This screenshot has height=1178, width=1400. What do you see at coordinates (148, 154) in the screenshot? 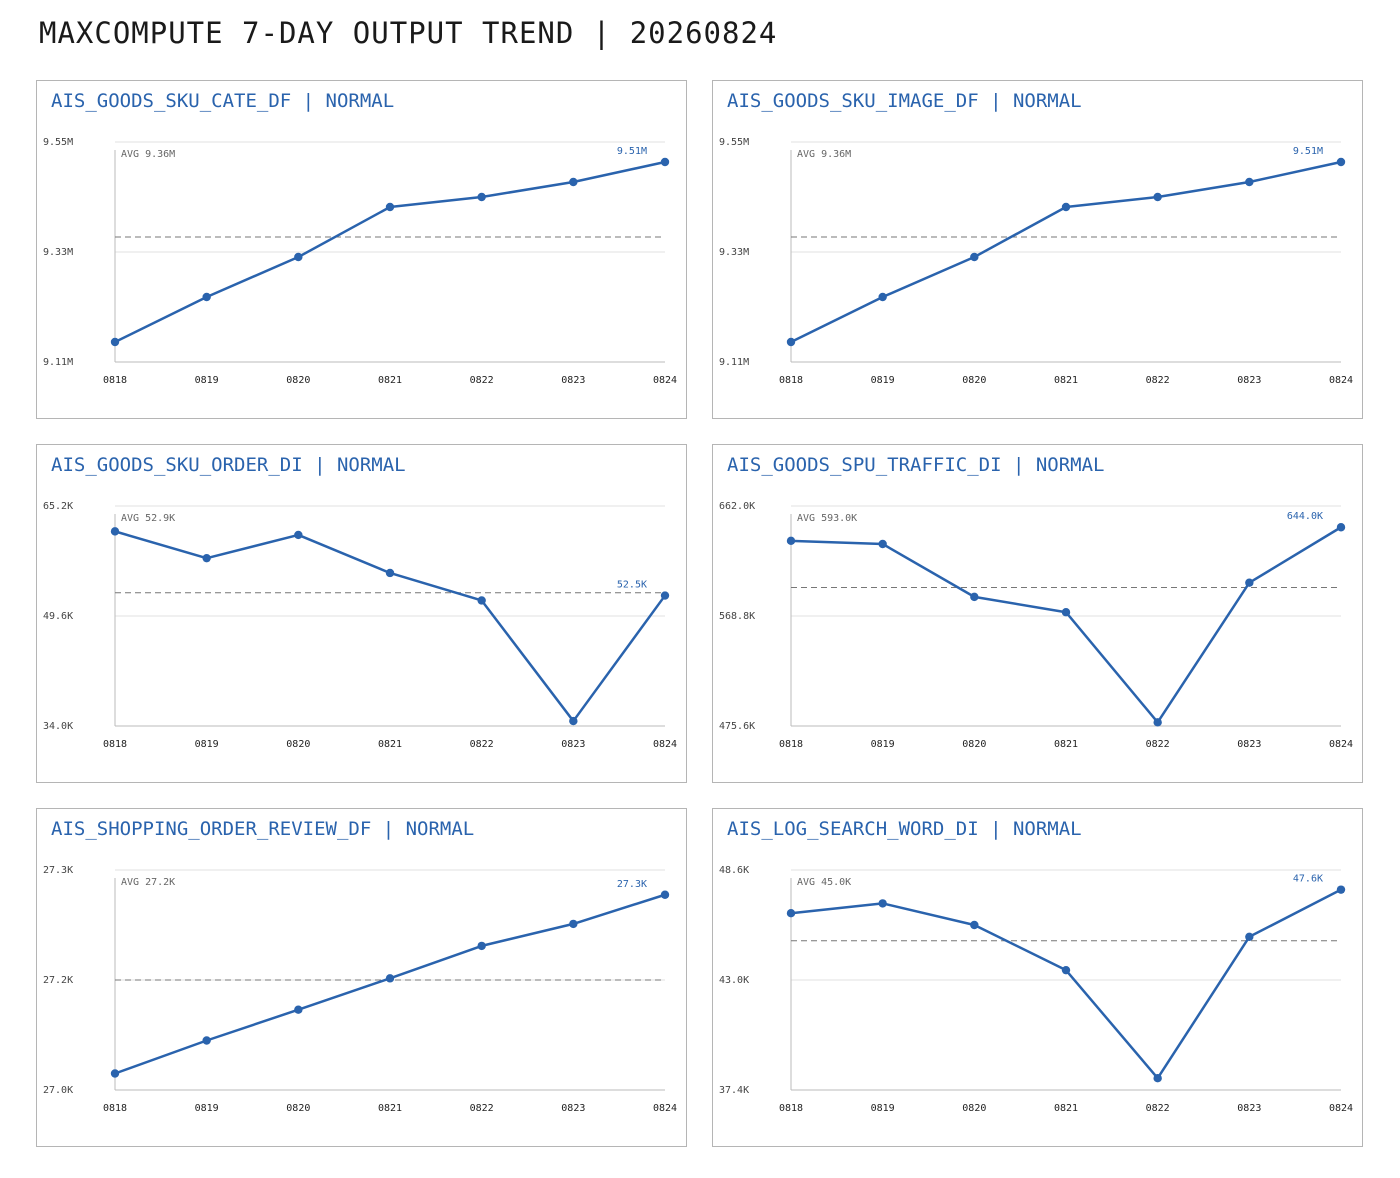
I see `average-label: AVG 9.36M` at bounding box center [148, 154].